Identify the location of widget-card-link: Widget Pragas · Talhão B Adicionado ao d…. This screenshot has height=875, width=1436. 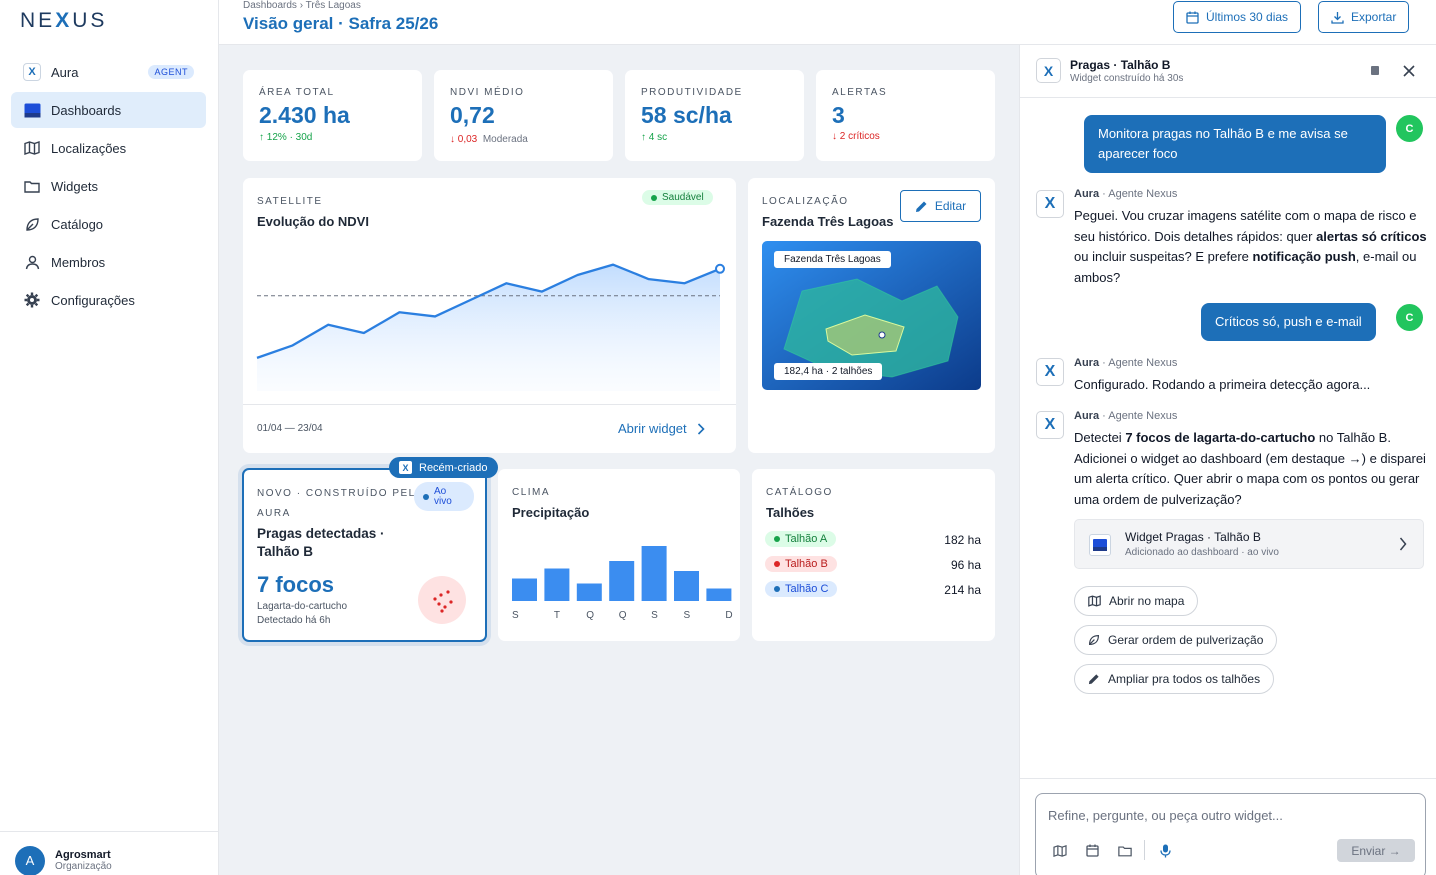
(1249, 544).